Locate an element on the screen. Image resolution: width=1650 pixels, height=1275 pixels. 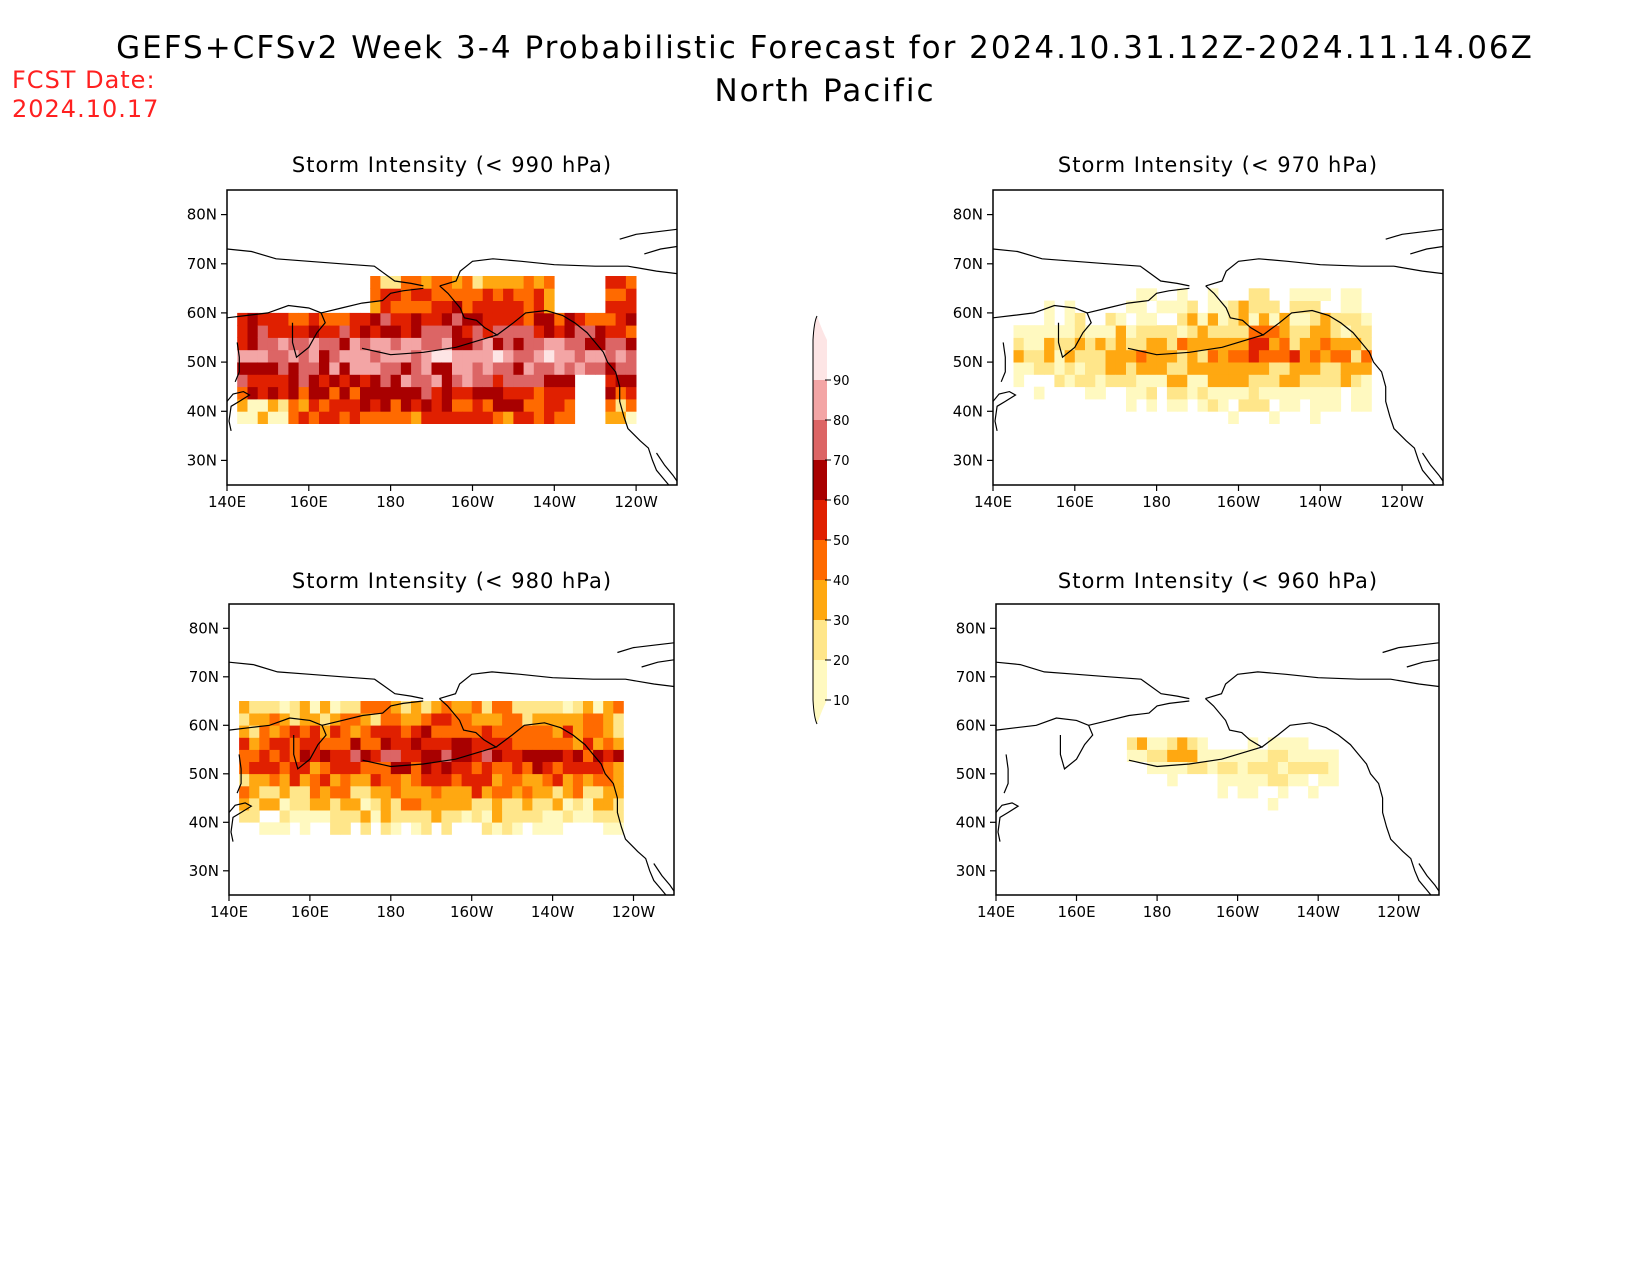
lat-tick-label: 80N is located at coordinates (204, 628).